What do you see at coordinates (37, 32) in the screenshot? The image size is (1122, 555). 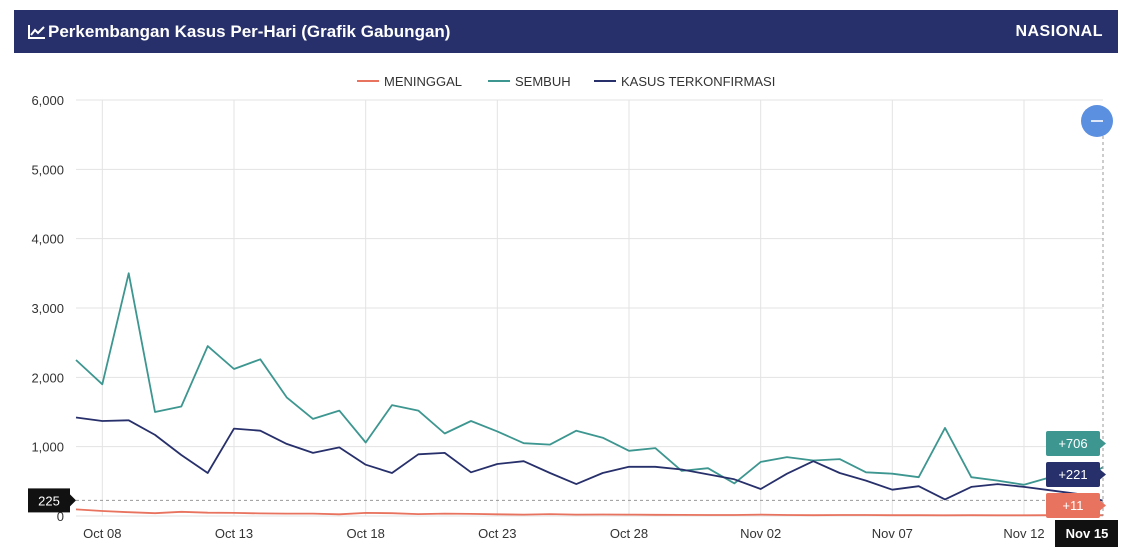 I see `line-chart-icon` at bounding box center [37, 32].